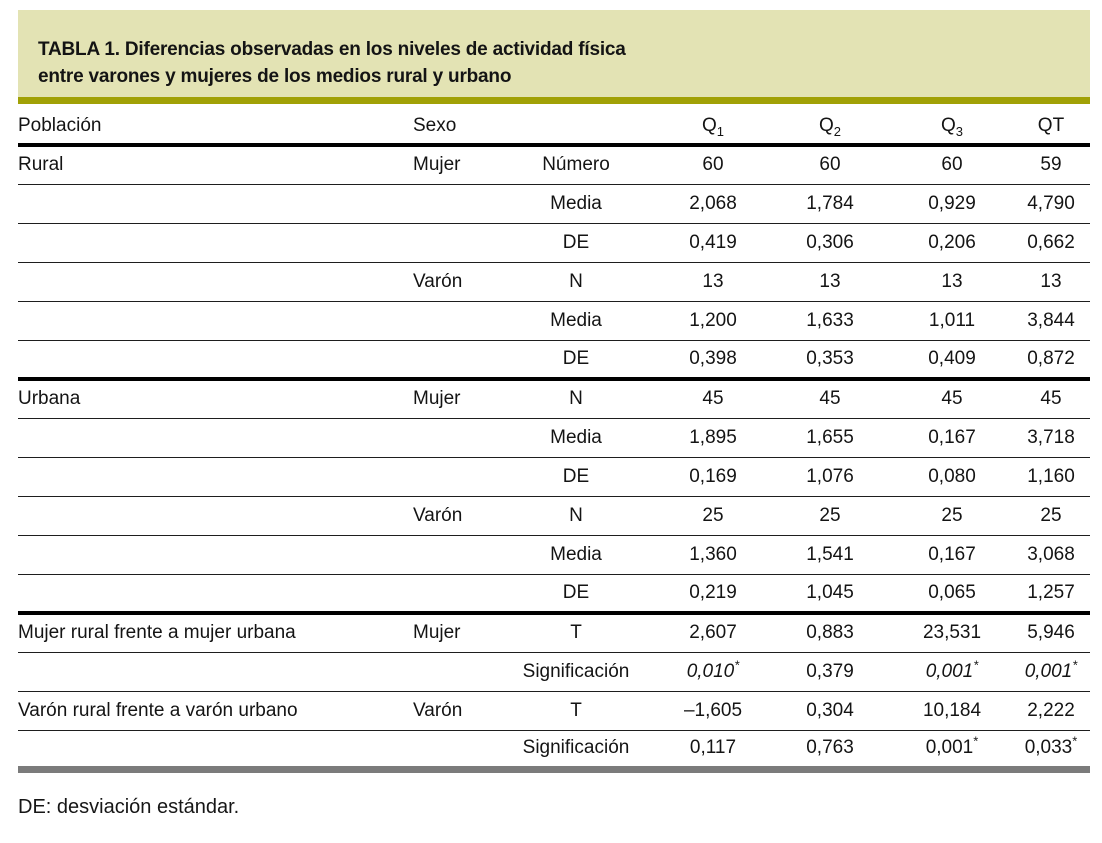 This screenshot has width=1102, height=843. I want to click on cell-value: 0,010, so click(710, 671).